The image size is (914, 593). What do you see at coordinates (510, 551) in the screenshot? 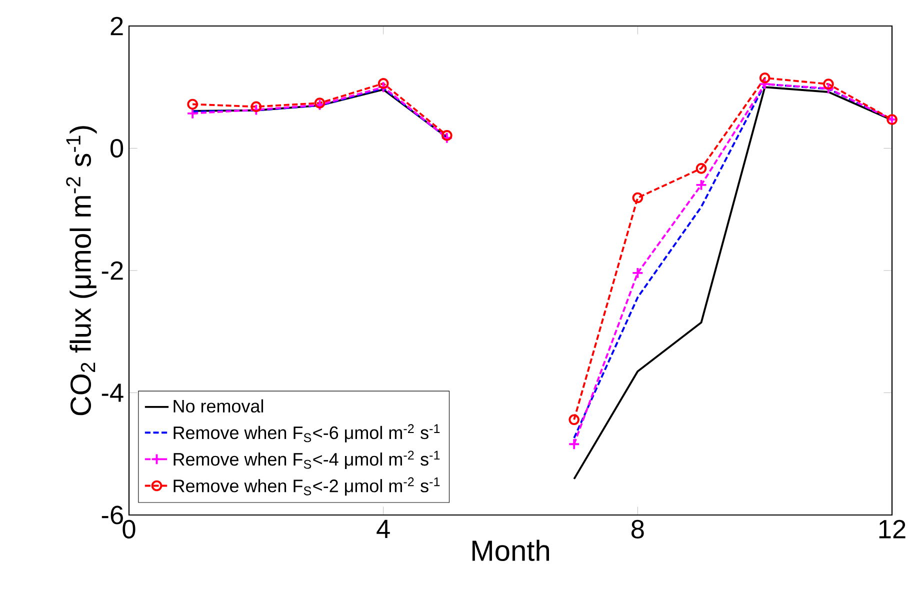
I see `x-axis-title: Month` at bounding box center [510, 551].